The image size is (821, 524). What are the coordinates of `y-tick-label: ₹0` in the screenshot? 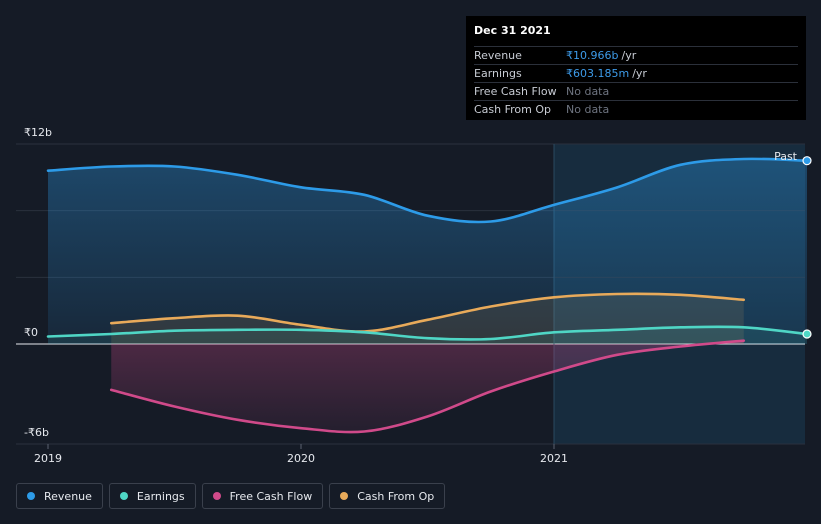 It's located at (31, 332).